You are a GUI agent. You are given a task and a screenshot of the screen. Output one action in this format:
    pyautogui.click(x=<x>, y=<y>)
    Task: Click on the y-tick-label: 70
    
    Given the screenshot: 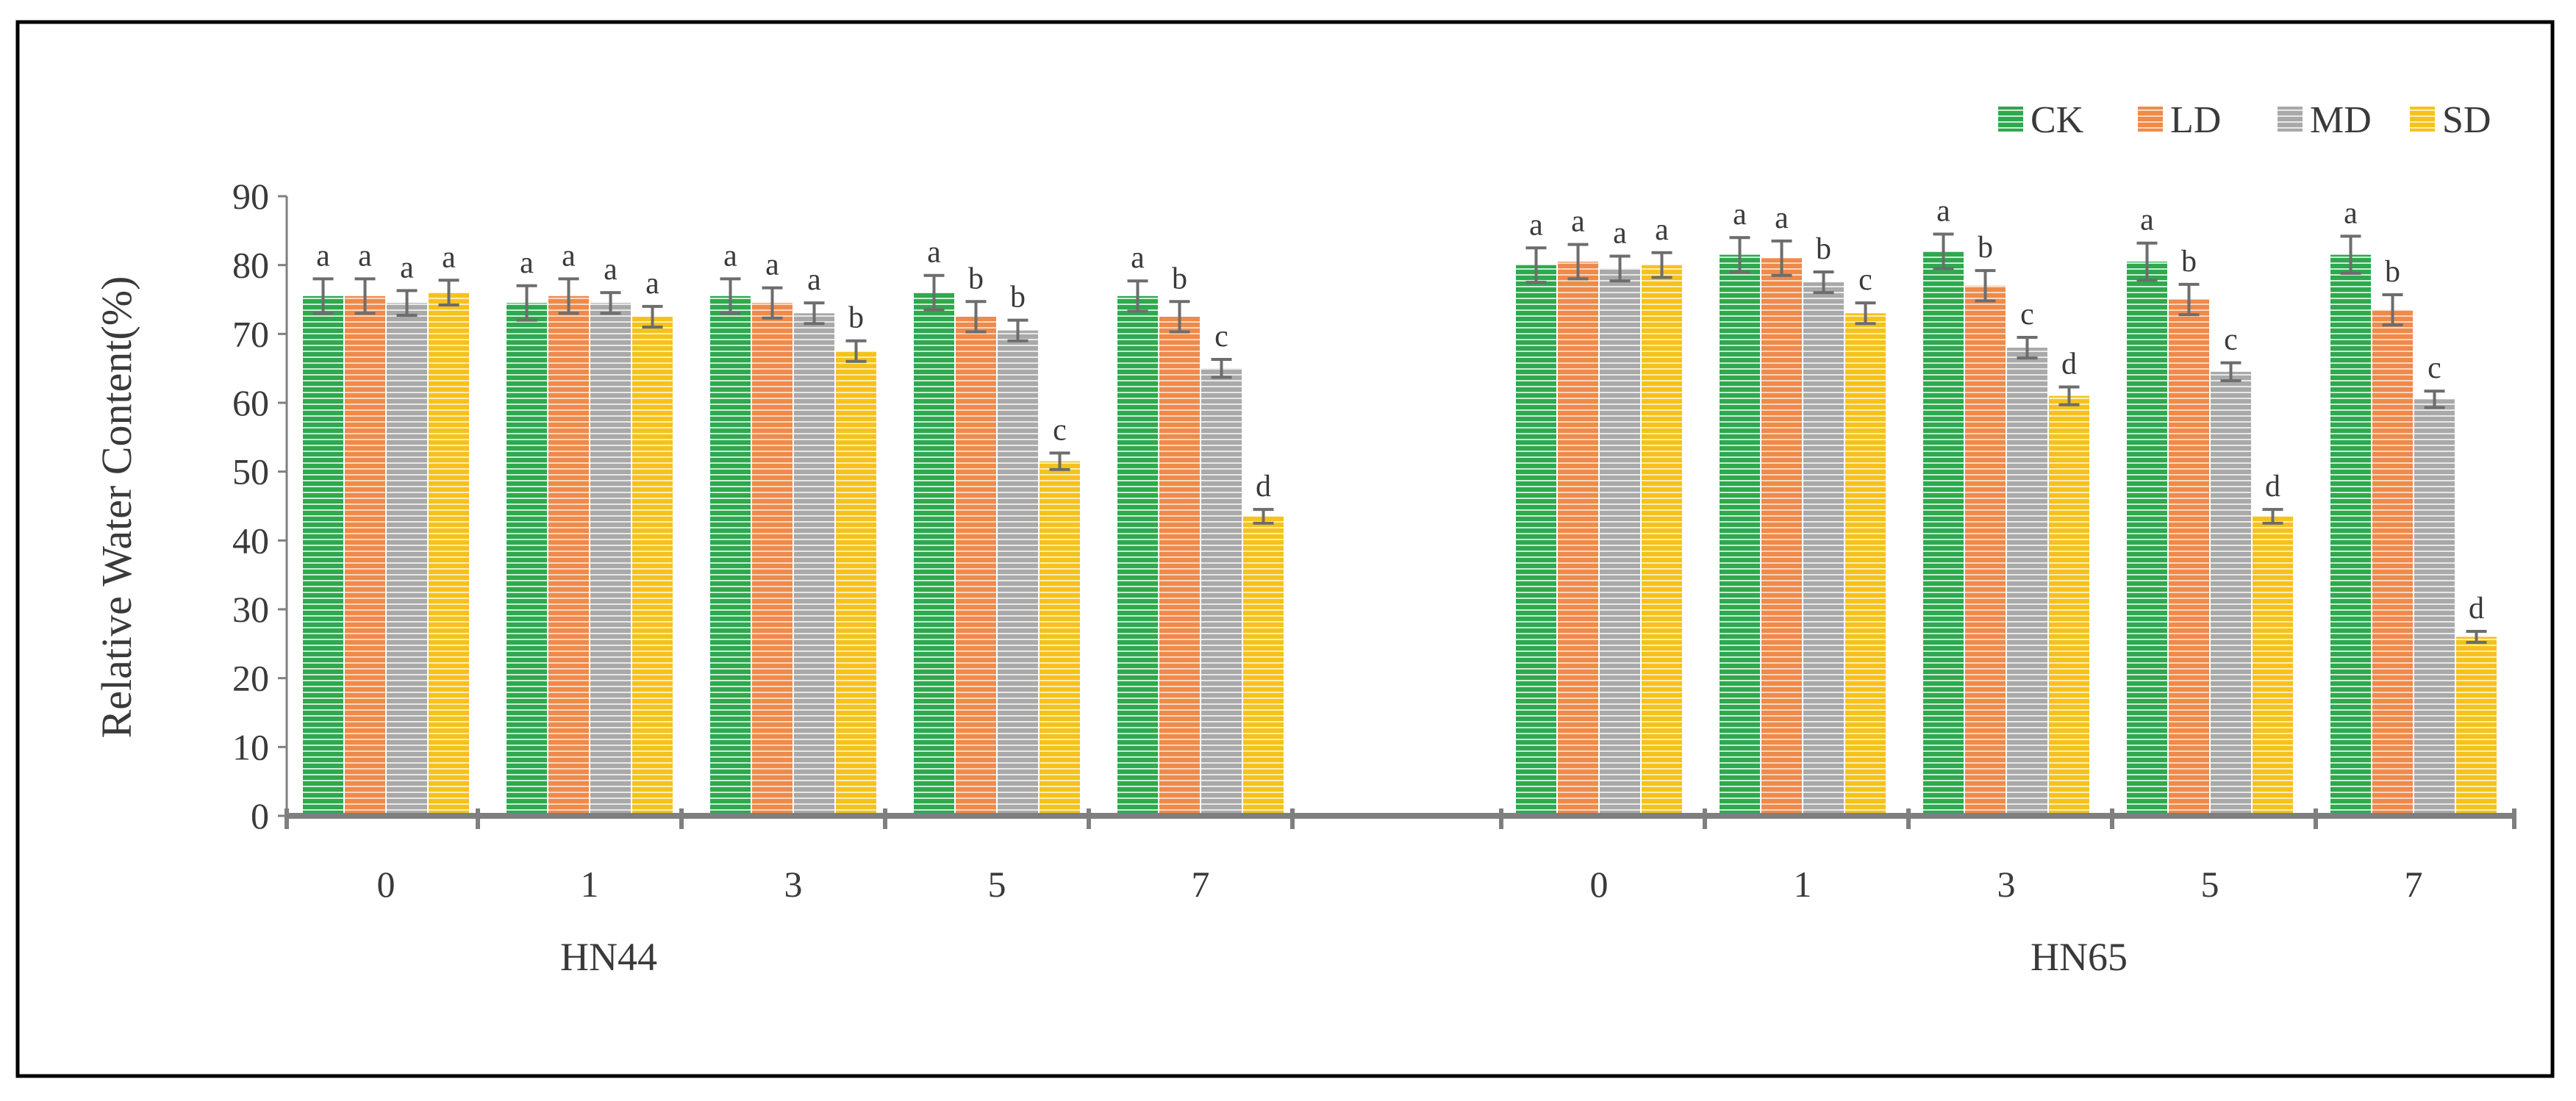 What is the action you would take?
    pyautogui.click(x=250, y=334)
    